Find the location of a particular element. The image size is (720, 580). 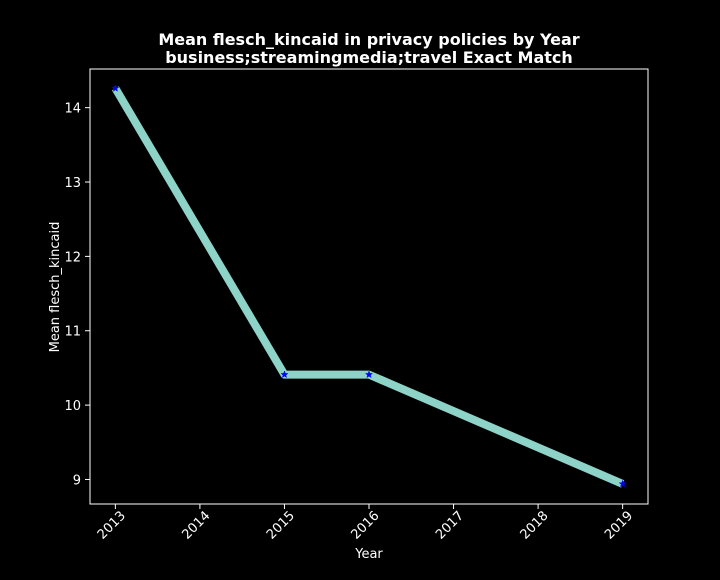

y-tick-label: 12 is located at coordinates (72, 257).